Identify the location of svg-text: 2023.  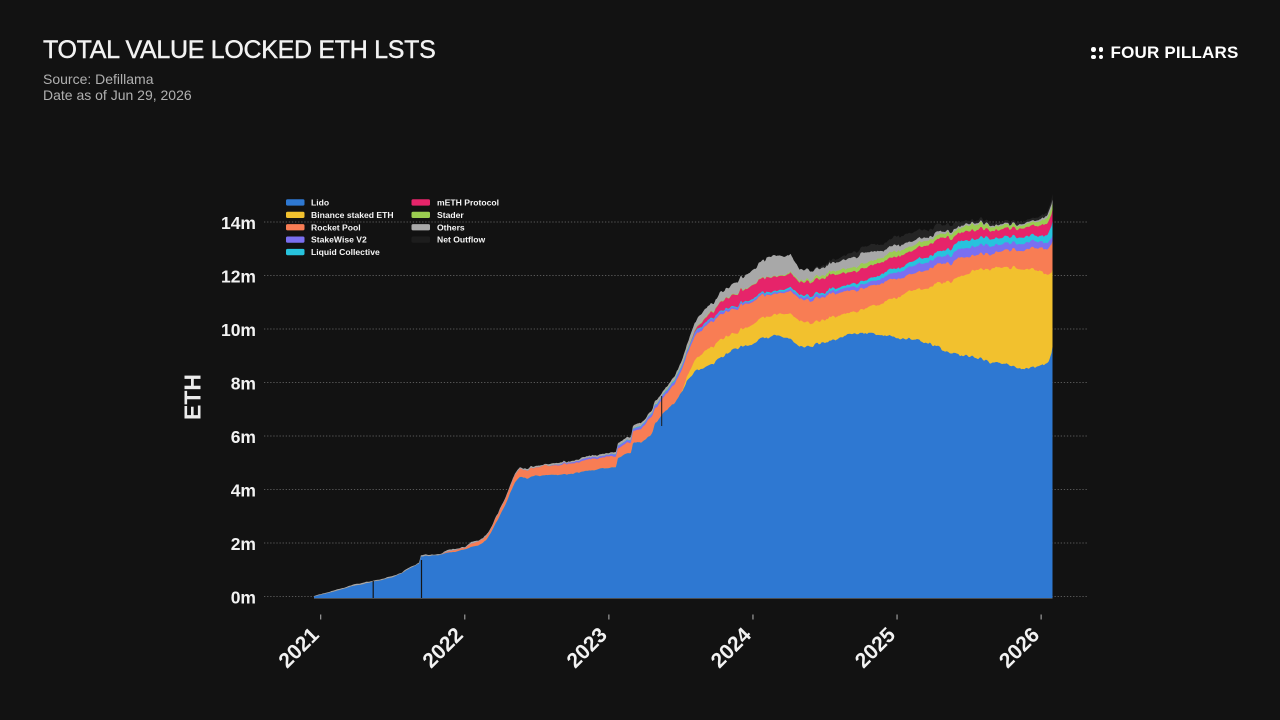
(587, 647).